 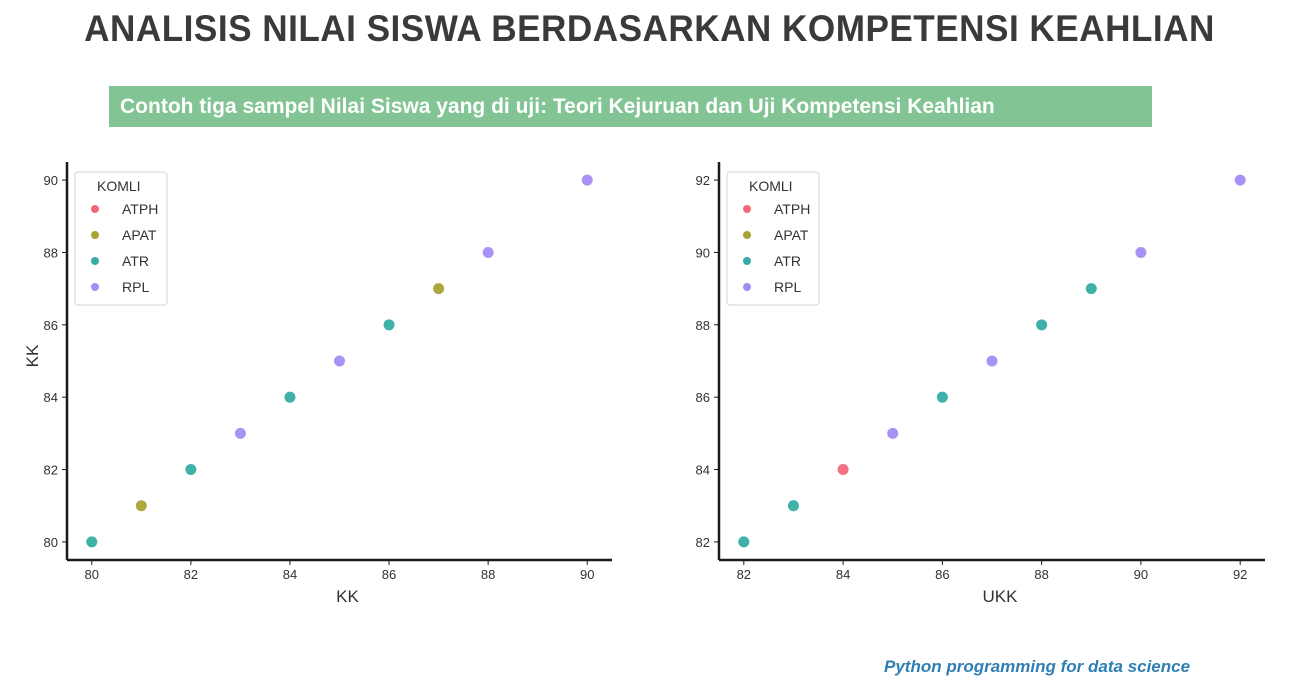 I want to click on data-point-atph, so click(x=843, y=470).